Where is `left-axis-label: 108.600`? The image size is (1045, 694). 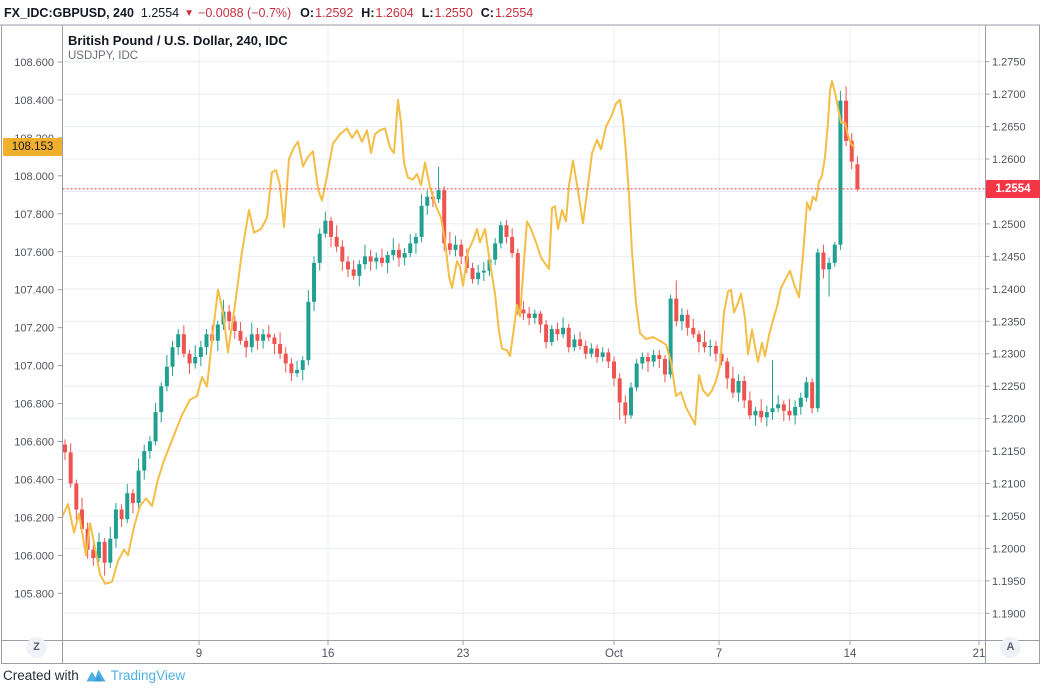 left-axis-label: 108.600 is located at coordinates (34, 63).